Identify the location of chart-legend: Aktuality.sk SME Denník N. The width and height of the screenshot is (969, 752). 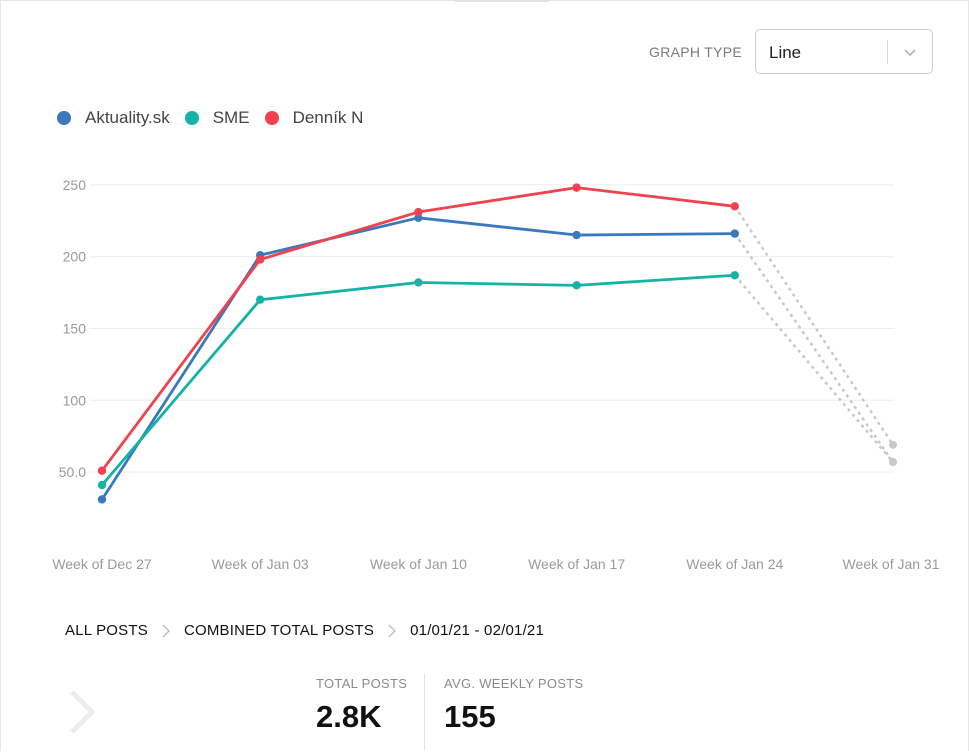
(217, 118).